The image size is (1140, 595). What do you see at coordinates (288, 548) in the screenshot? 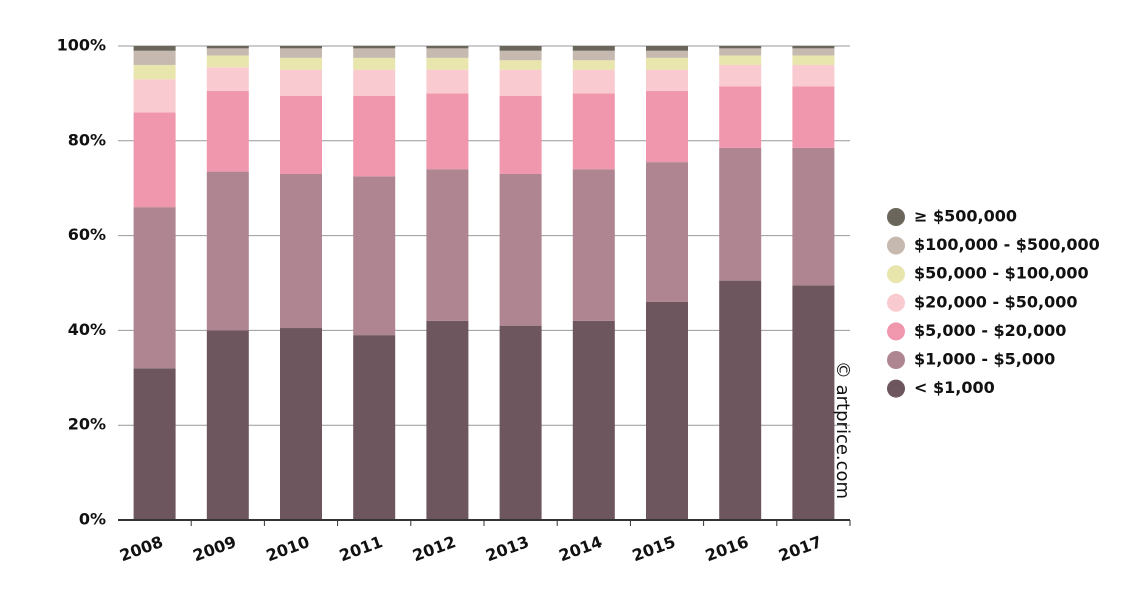
I see `x-tick-label: 2010` at bounding box center [288, 548].